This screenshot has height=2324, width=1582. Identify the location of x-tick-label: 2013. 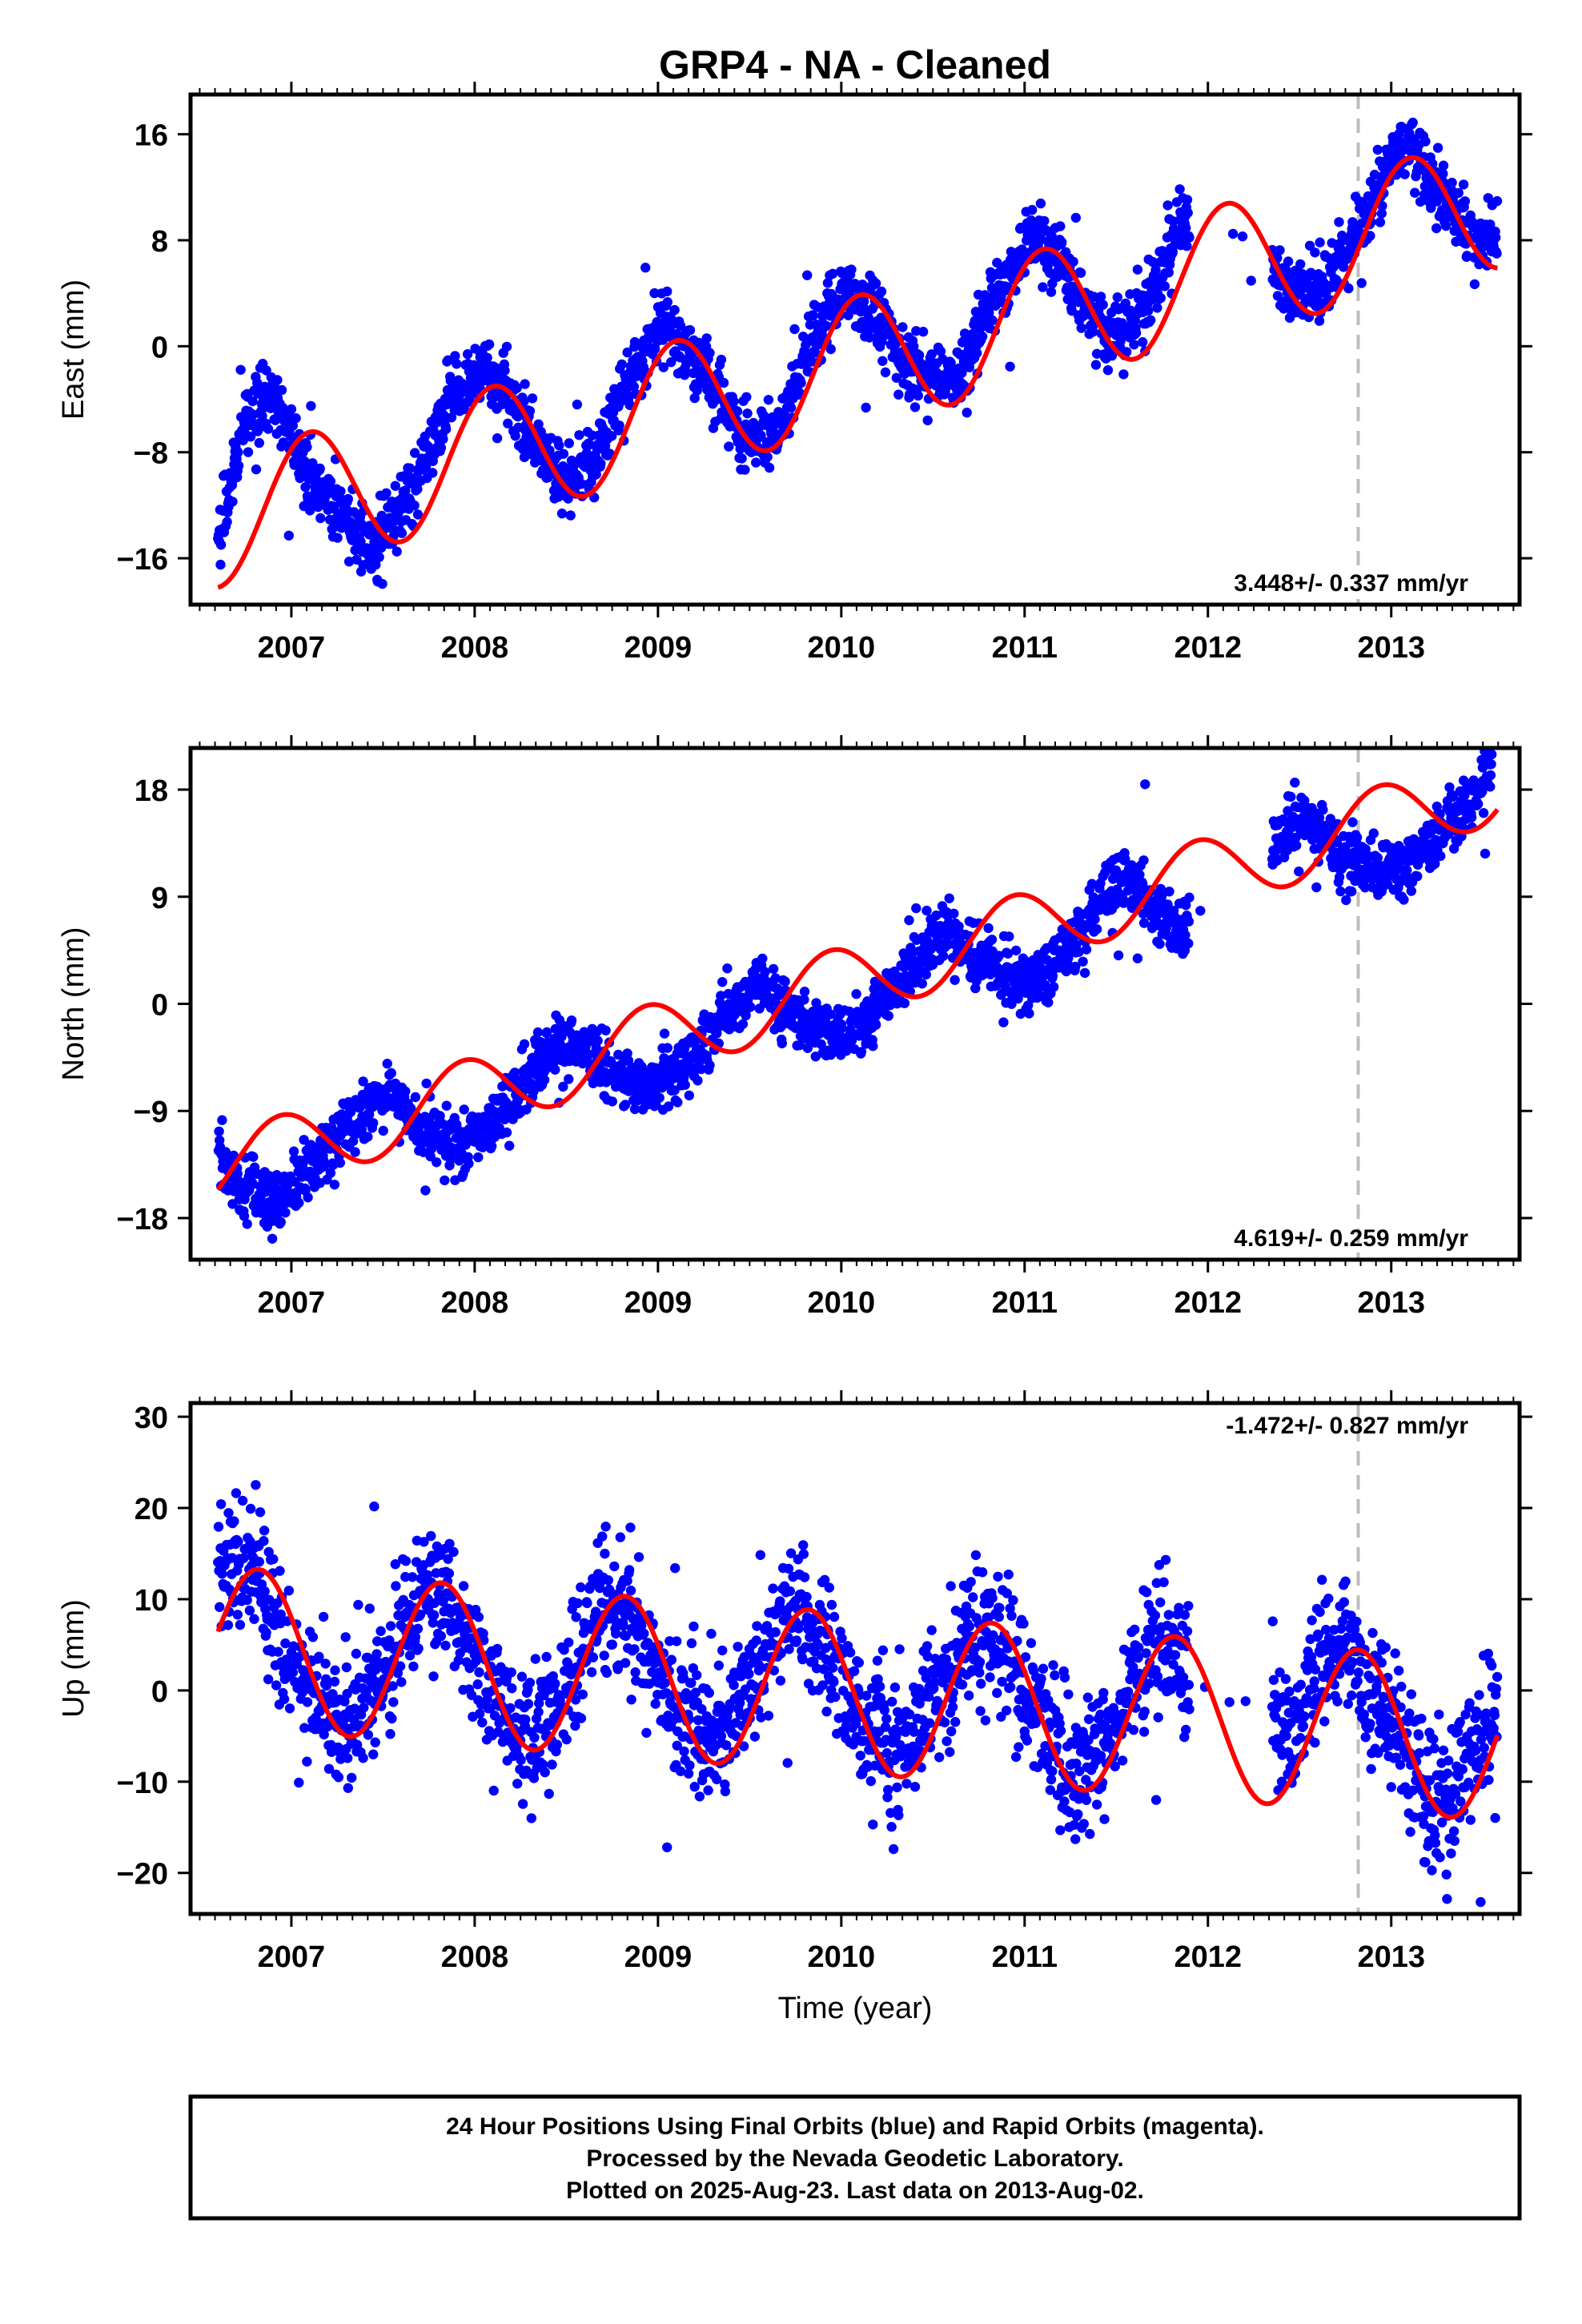
(1391, 1303).